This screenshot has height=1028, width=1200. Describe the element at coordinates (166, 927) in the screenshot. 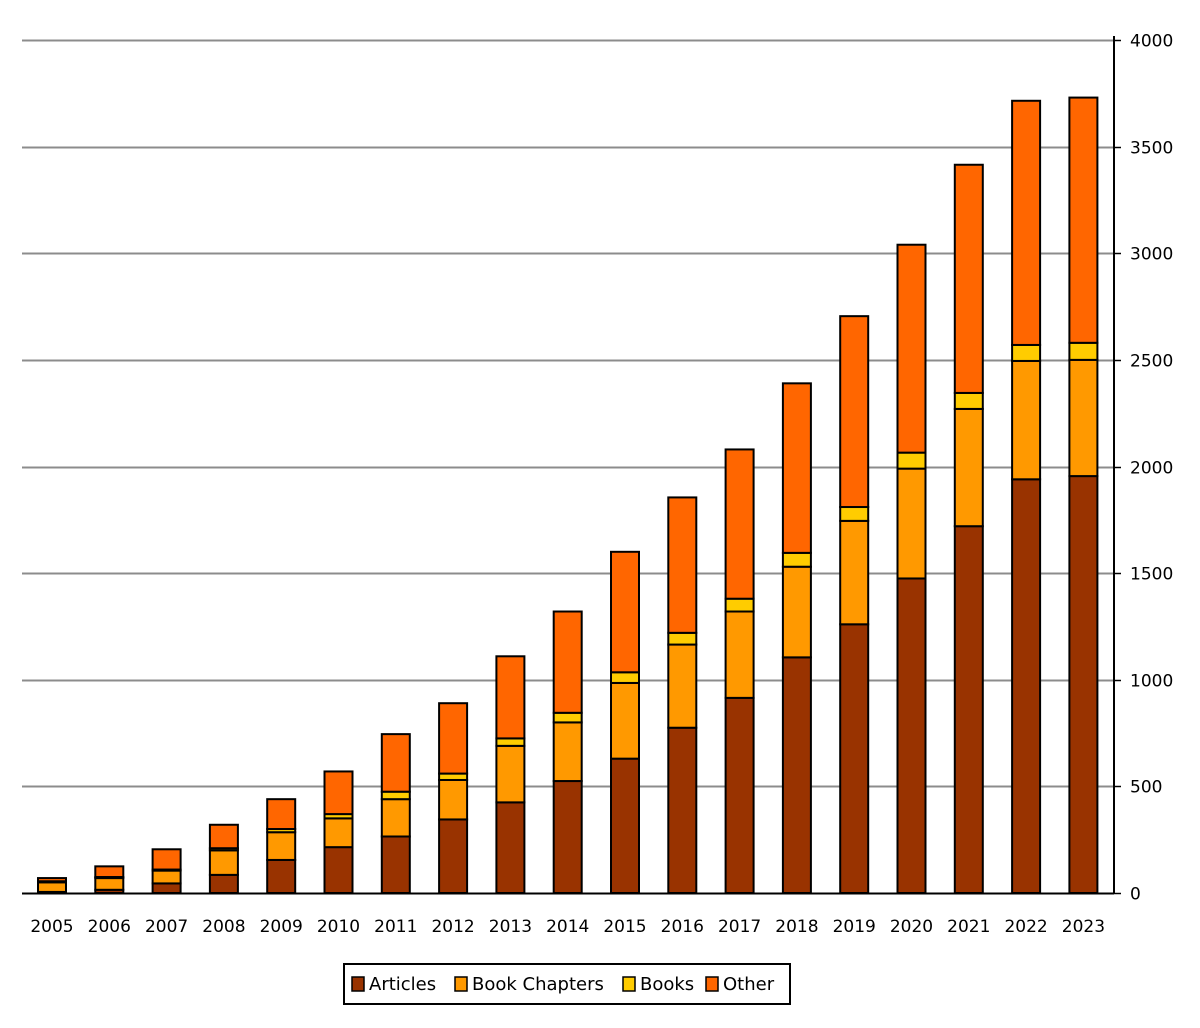

I see `x-tick-label: 2007` at that location.